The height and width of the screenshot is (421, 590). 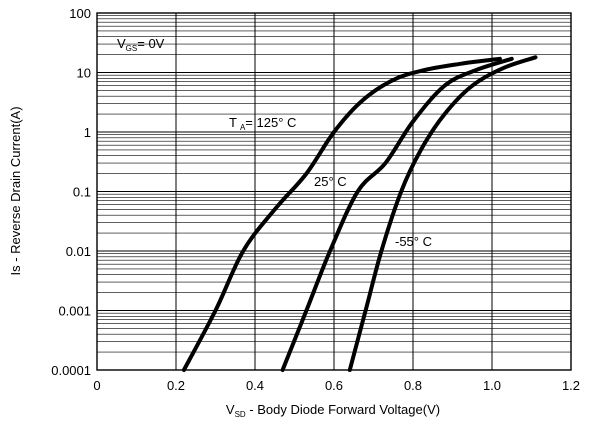 What do you see at coordinates (243, 127) in the screenshot?
I see `ta-sub: A` at bounding box center [243, 127].